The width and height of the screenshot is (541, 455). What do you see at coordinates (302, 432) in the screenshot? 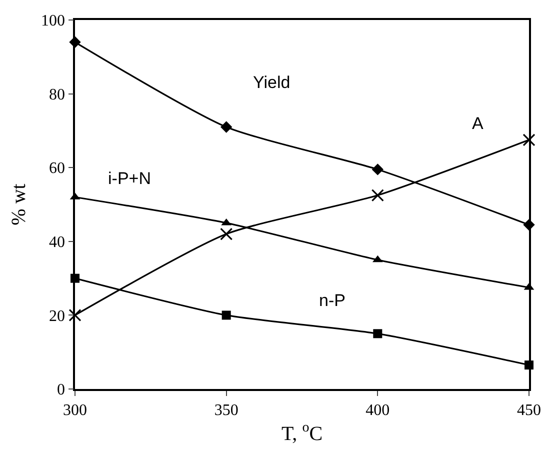
I see `x-axis-title: T, $^{o}$C` at bounding box center [302, 432].